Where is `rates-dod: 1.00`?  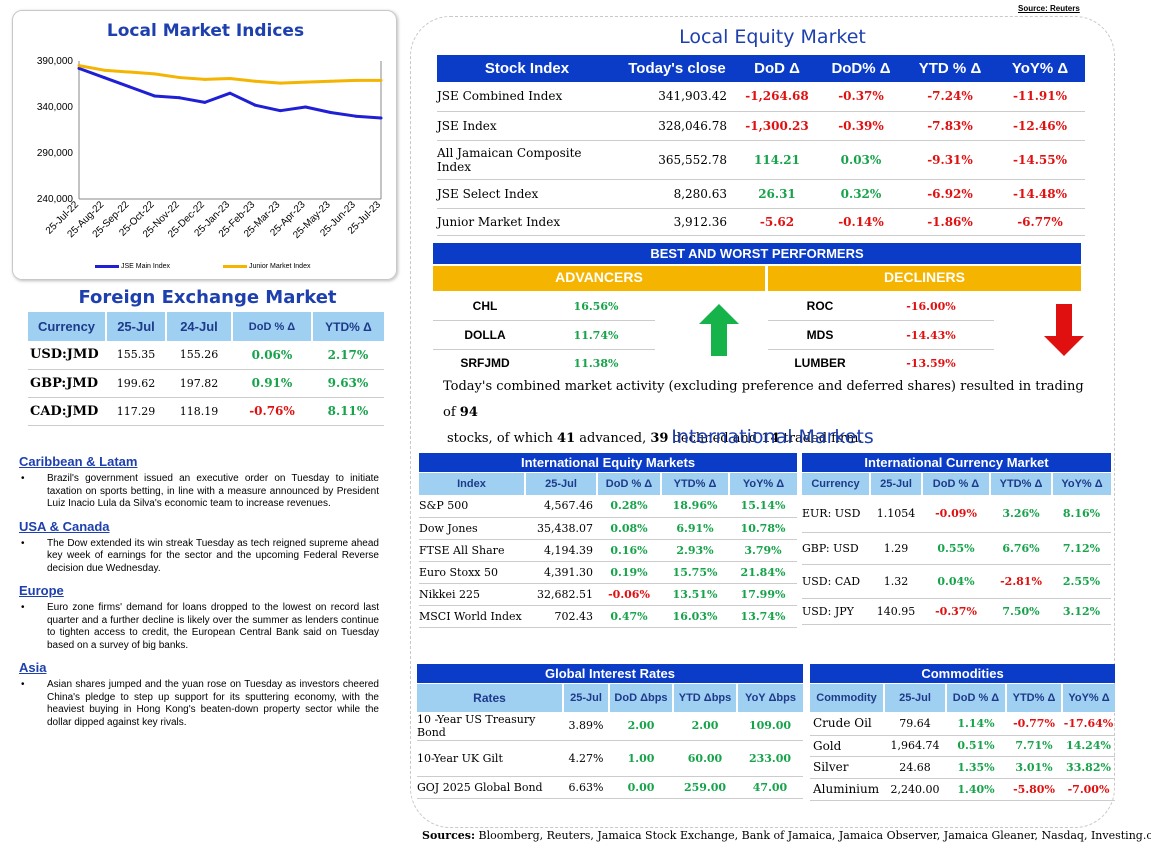
rates-dod: 1.00 is located at coordinates (641, 758).